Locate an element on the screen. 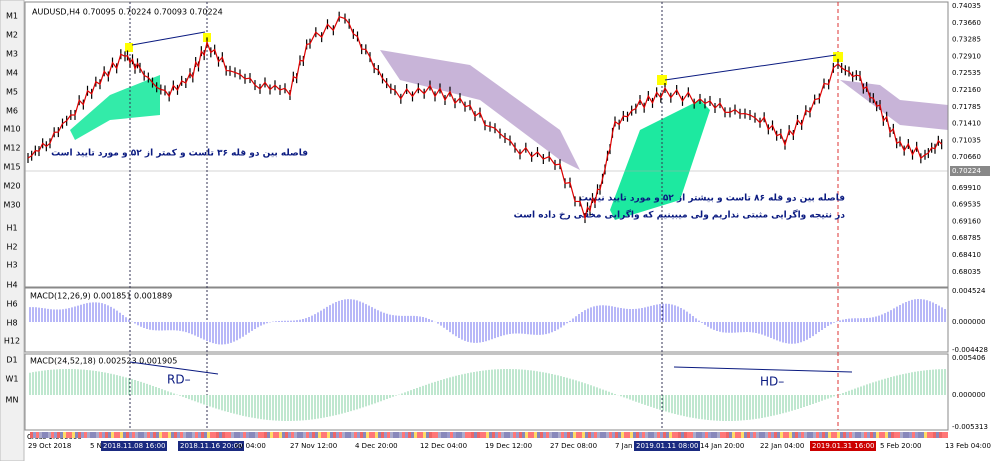  date-tag is located at coordinates (843, 446).